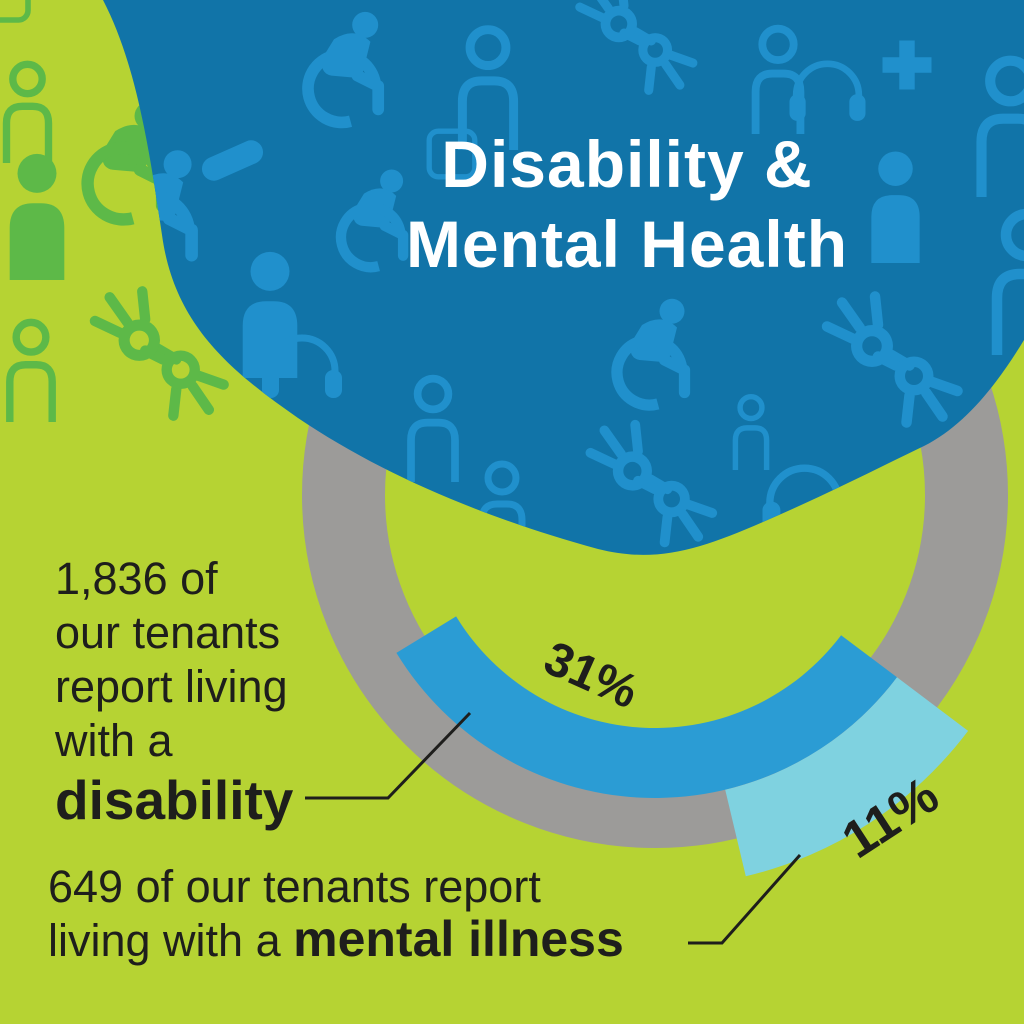  I want to click on stat-mental-illness-line1: 649 of our tenants report, so click(294, 886).